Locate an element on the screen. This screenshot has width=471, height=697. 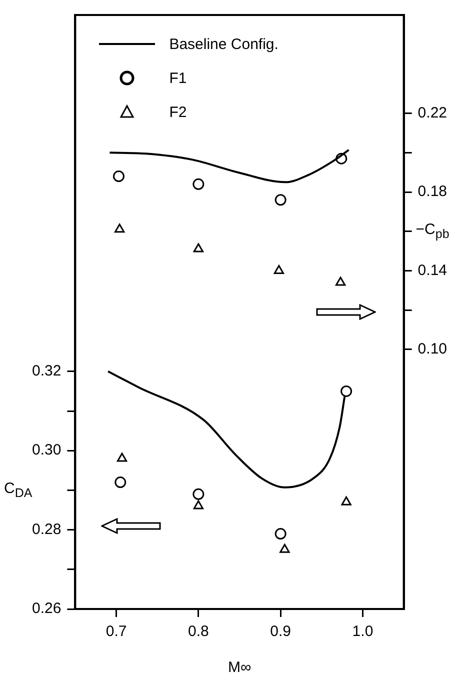
x-axis-title: M∞ is located at coordinates (240, 667).